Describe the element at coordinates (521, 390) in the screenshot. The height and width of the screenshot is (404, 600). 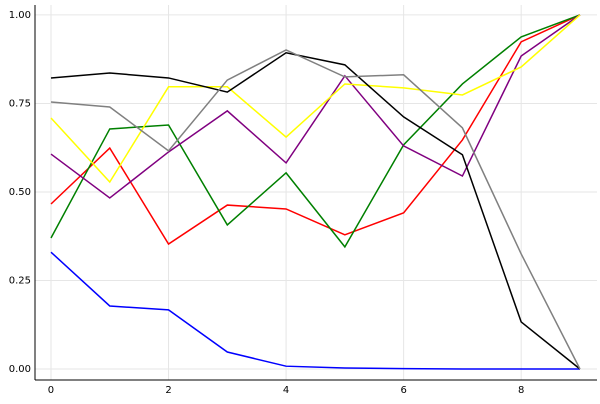
I see `x-tick-label: 8` at that location.